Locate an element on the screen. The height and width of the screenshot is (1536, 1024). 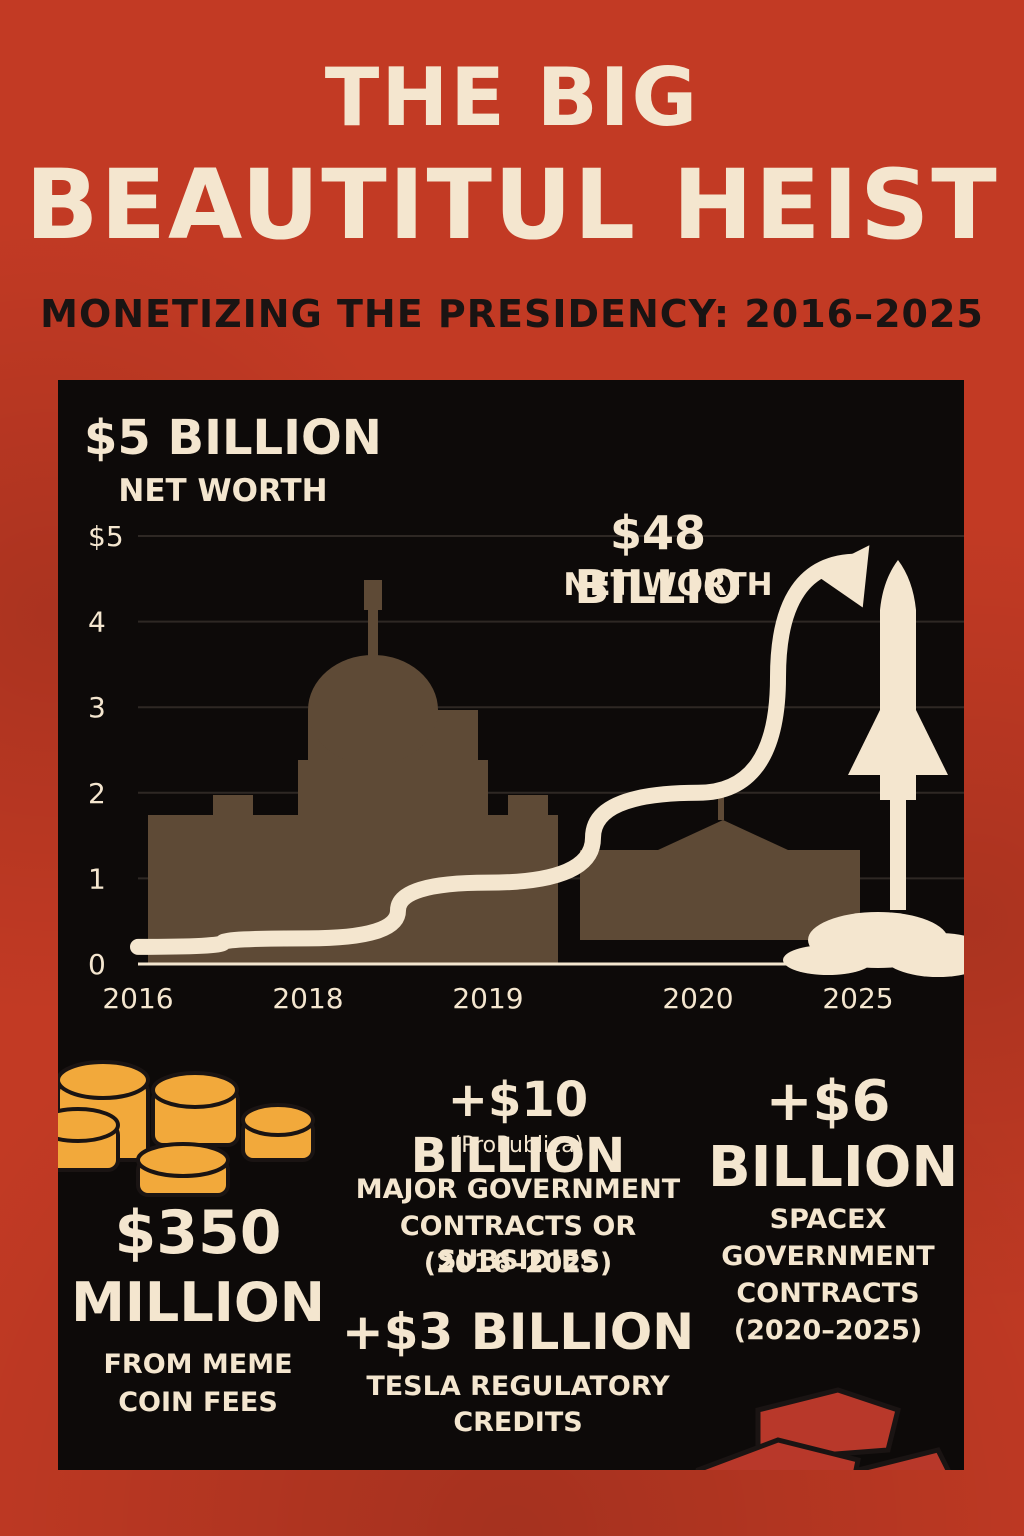
y-tick-label: 1 is located at coordinates (97, 878).